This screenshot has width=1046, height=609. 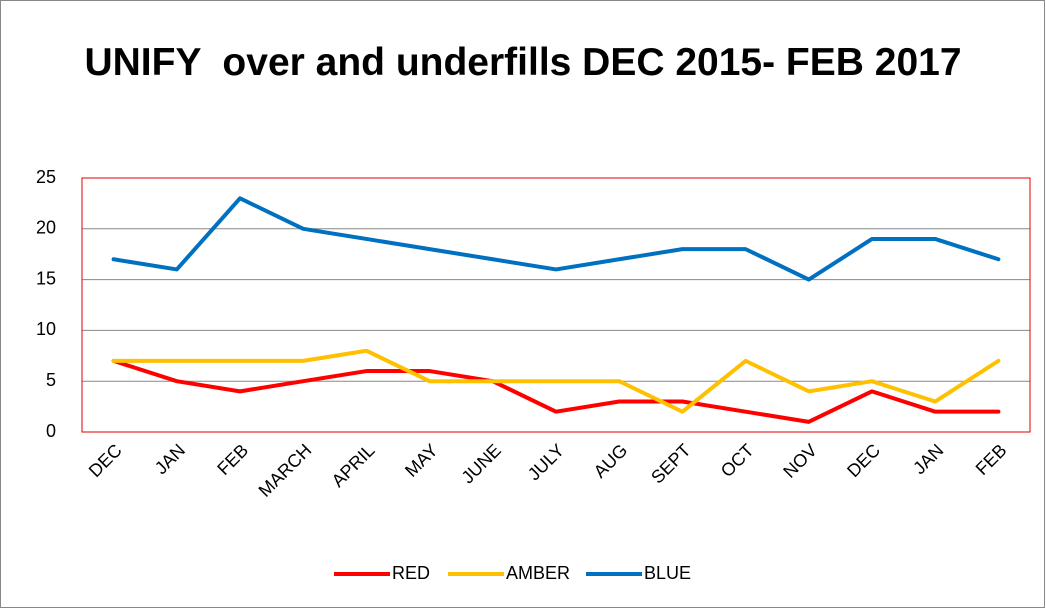 I want to click on legend-label: AMBER, so click(x=538, y=573).